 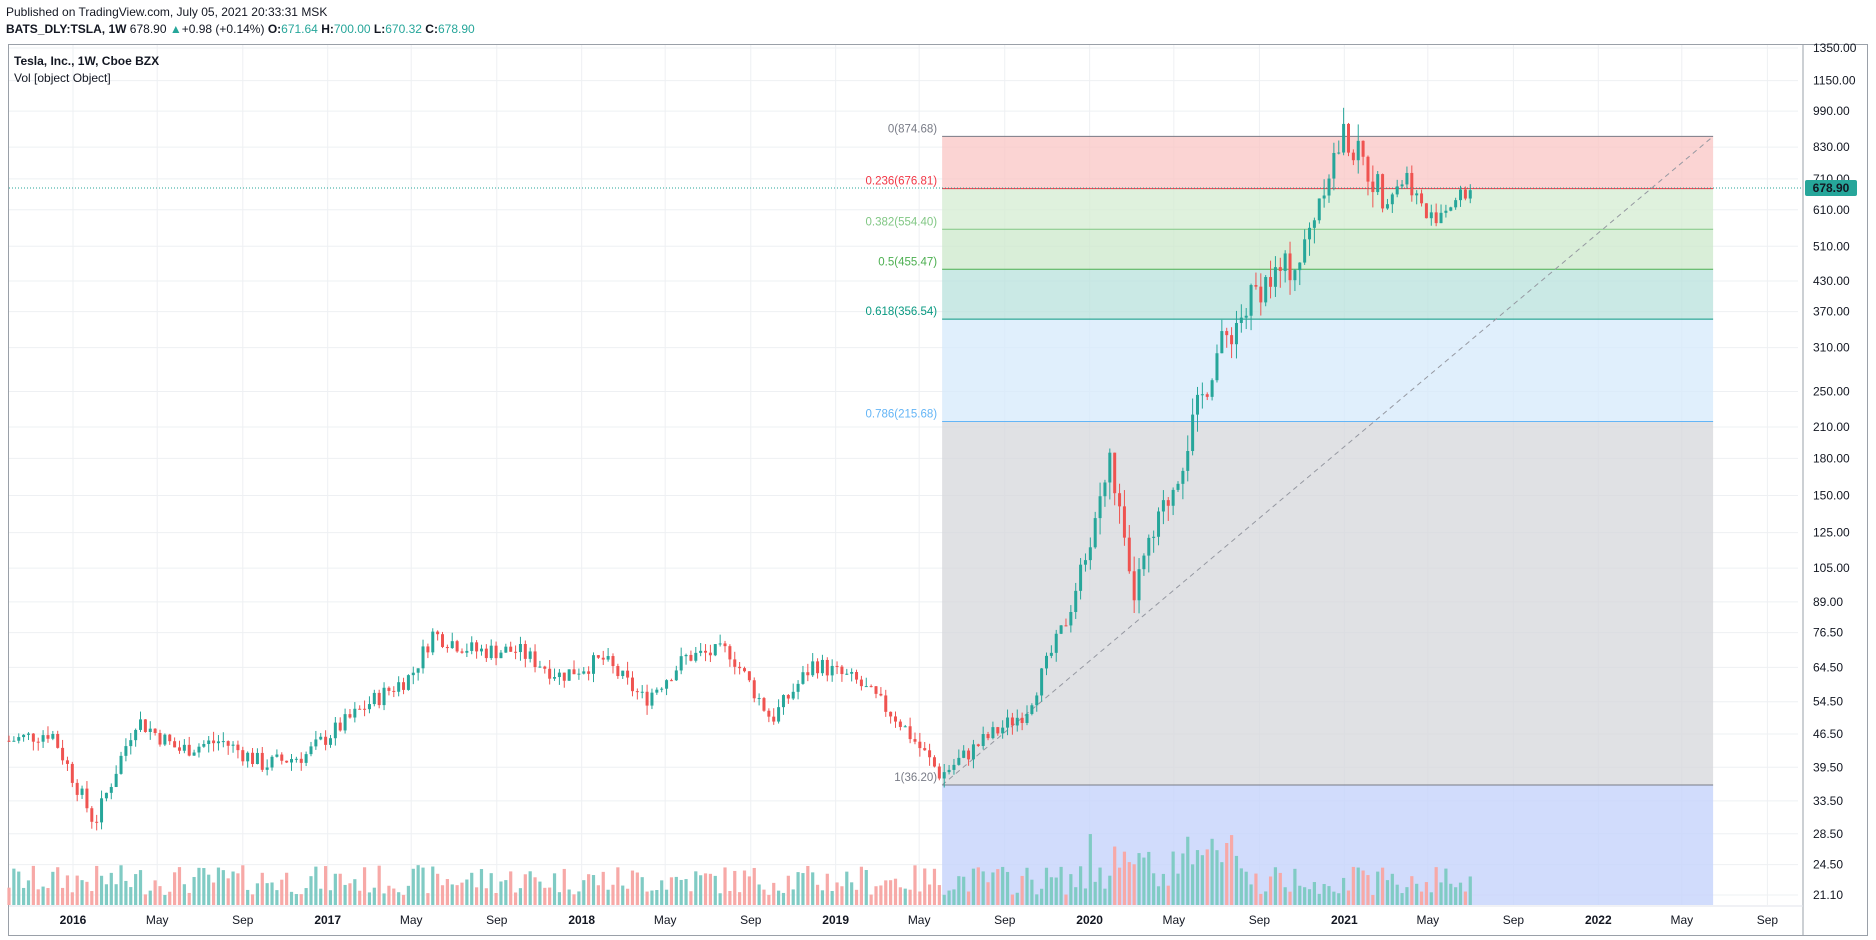 I want to click on fib-level-label: 0(874.68), so click(x=912, y=129).